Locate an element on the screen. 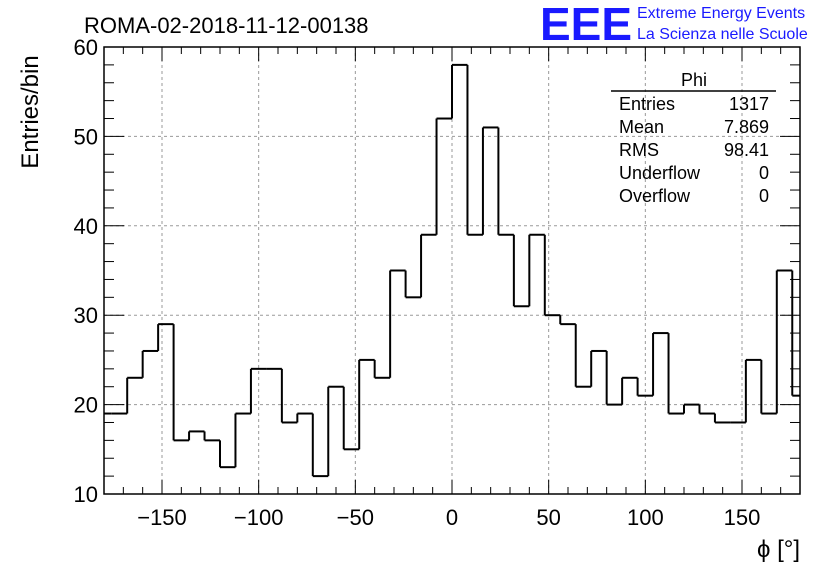  x-tick-label: 100 is located at coordinates (645, 517).